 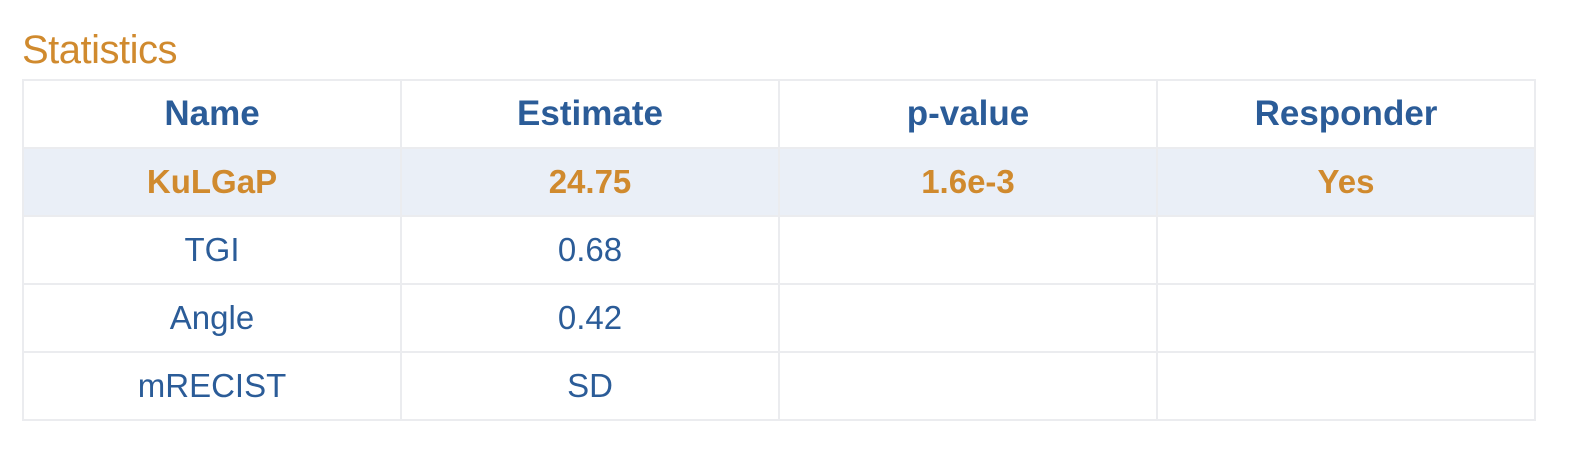 What do you see at coordinates (590, 182) in the screenshot?
I see `cell-estimate: 24.75` at bounding box center [590, 182].